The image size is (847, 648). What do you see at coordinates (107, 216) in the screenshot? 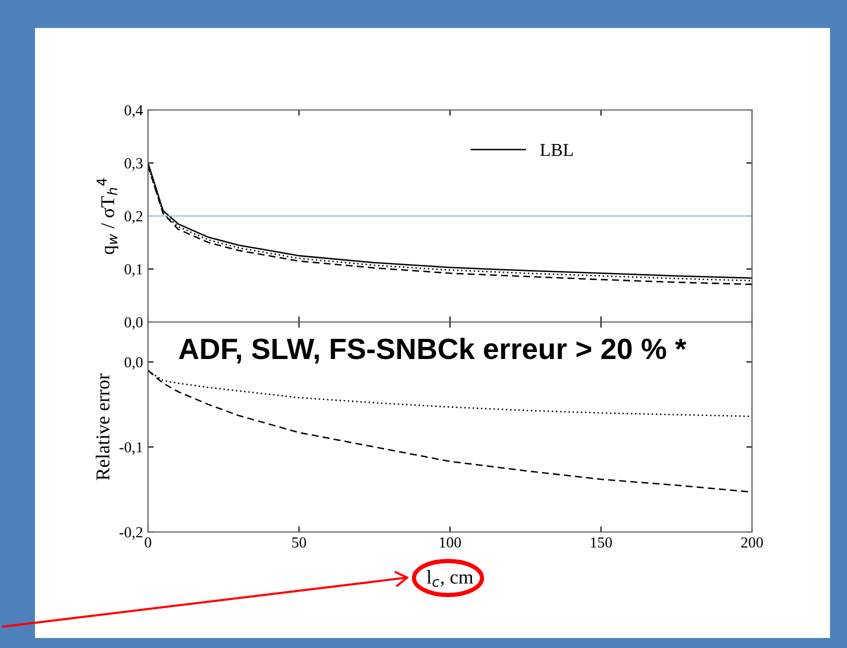
I see `y-axis-title: q$_{w}$ / σT$_{h}$$^{4}$` at bounding box center [107, 216].